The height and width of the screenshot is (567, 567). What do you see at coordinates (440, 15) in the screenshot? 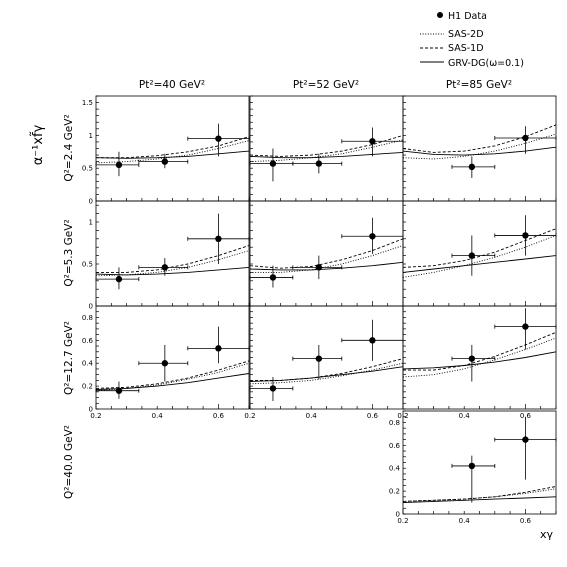
I see `legend-marker-h1-data` at bounding box center [440, 15].